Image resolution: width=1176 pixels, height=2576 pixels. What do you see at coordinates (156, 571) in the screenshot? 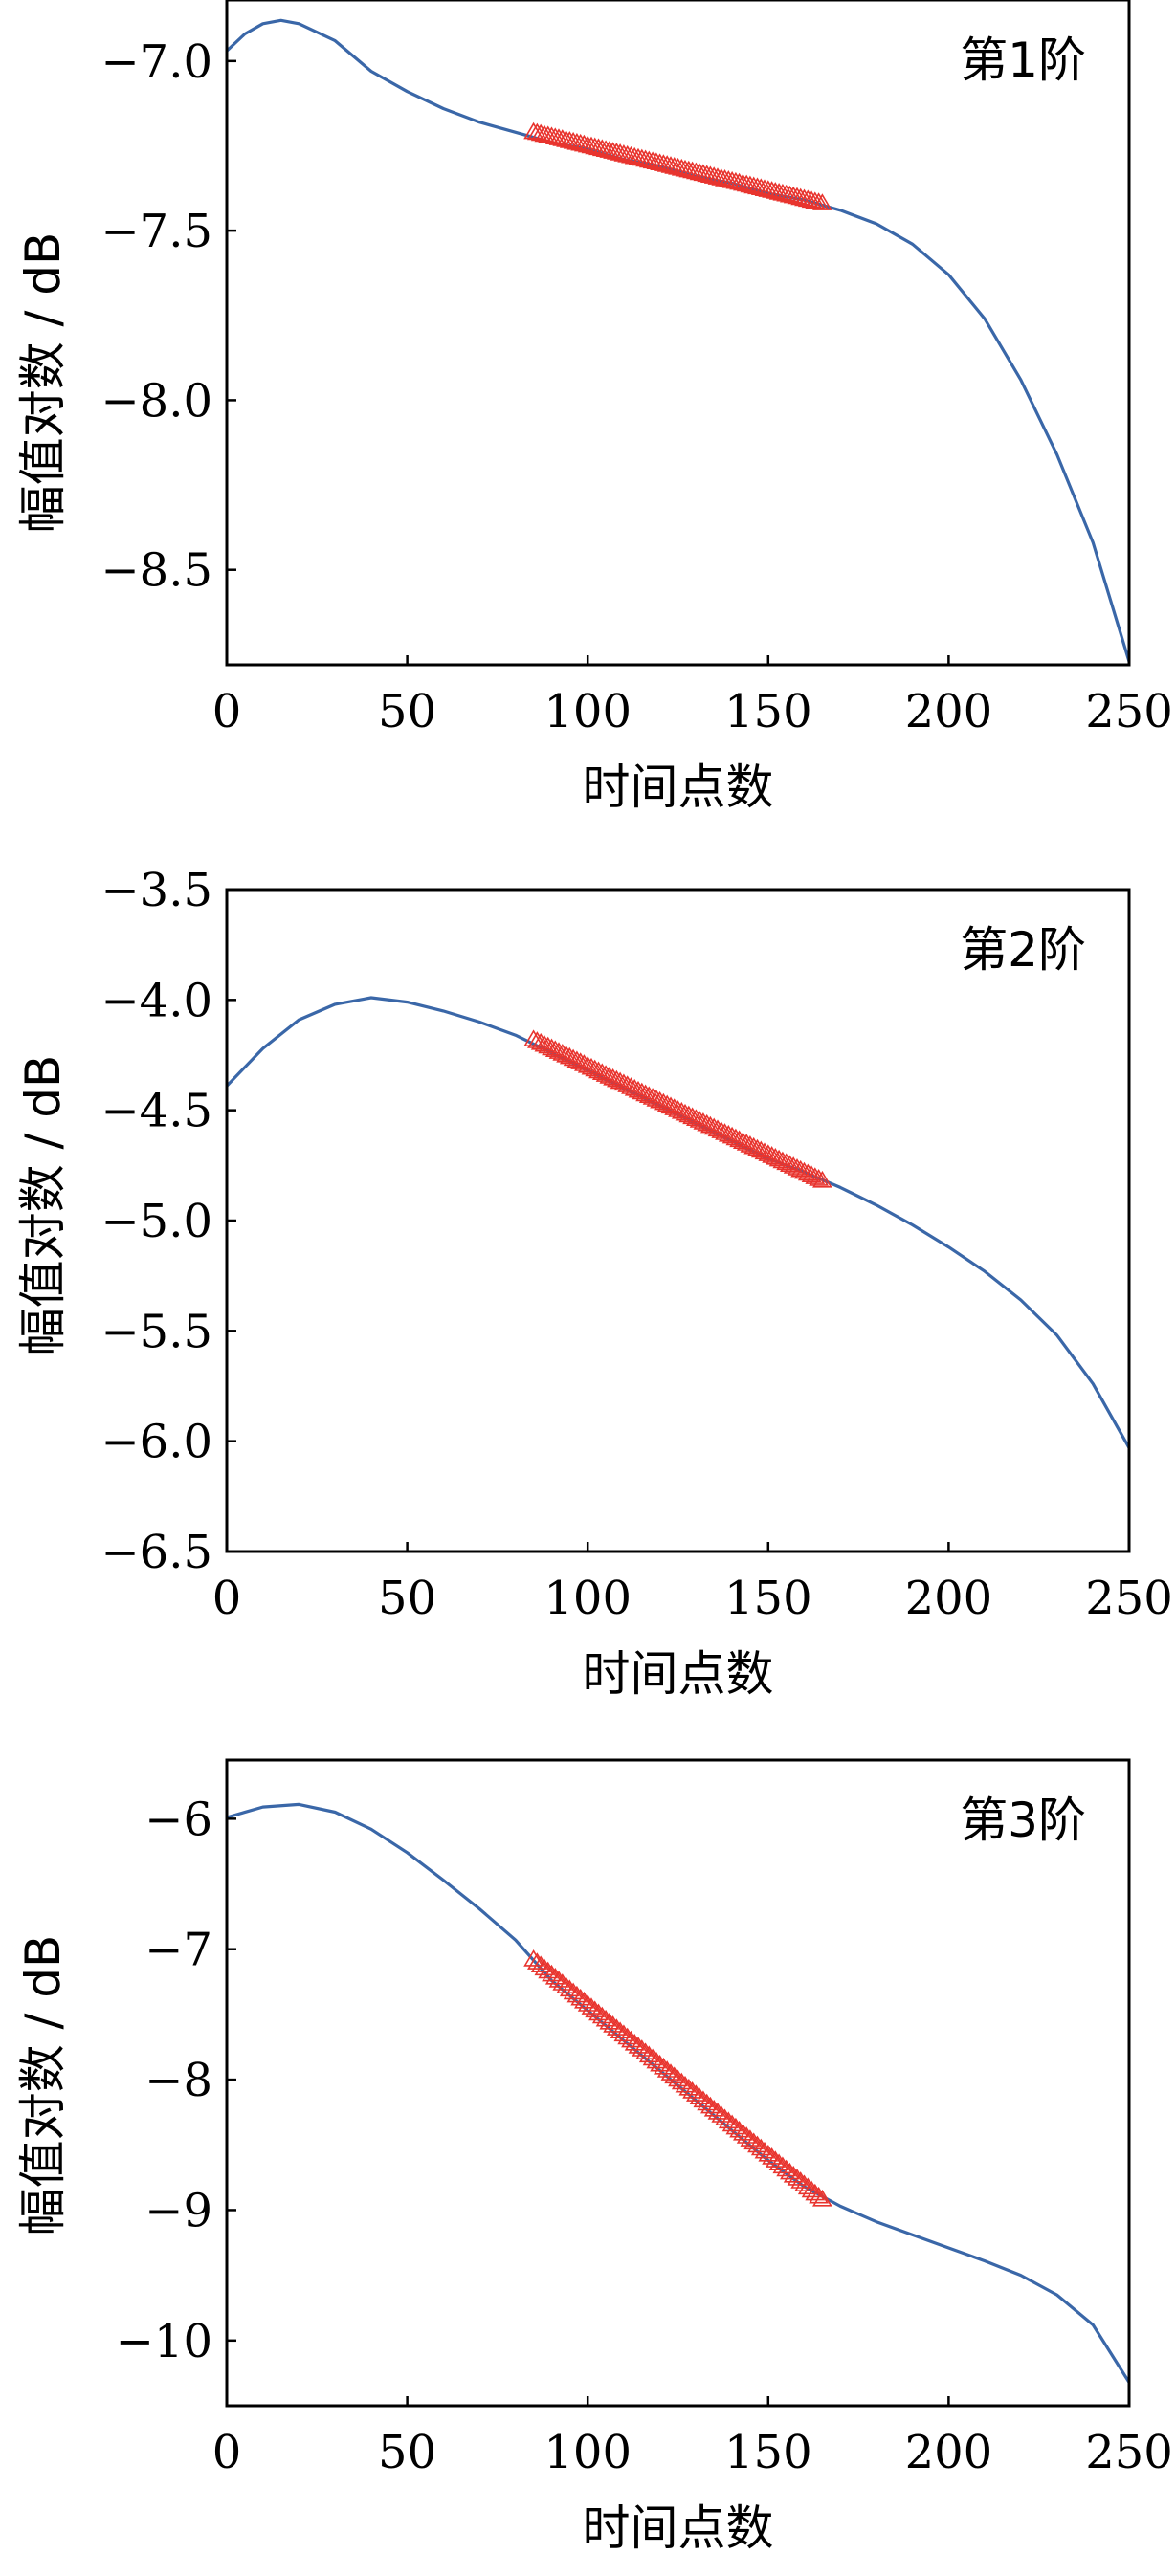
I see `y-tick-label: −8.5` at bounding box center [156, 571].